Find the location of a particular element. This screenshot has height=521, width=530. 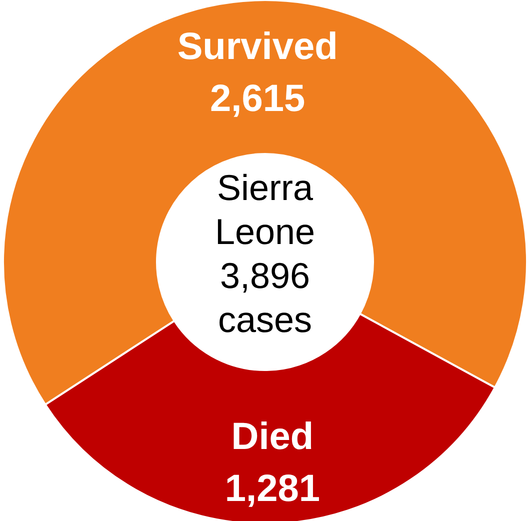

slice-label: Died is located at coordinates (272, 437).